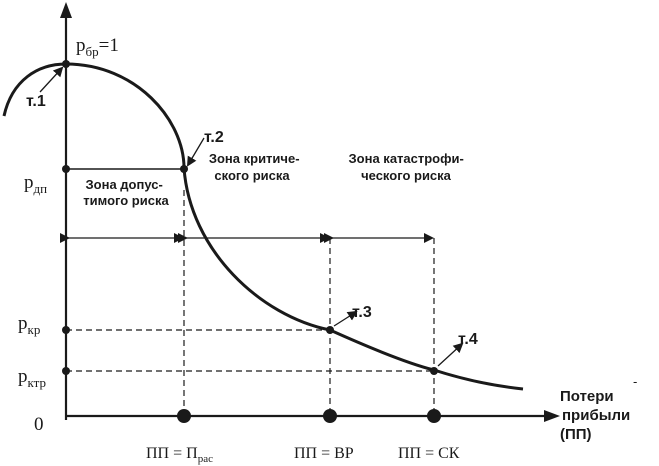 This screenshot has width=659, height=466. I want to click on x-dot-sk, so click(434, 416).